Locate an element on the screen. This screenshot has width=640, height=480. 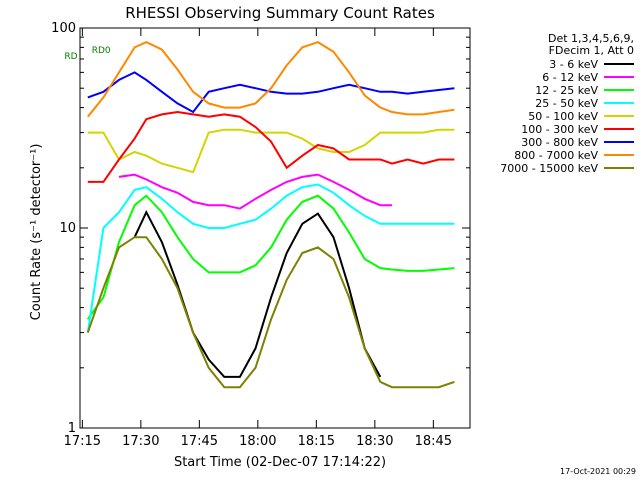
legend-title-line1: Det 1,3,4,5,6,9, is located at coordinates (591, 38).